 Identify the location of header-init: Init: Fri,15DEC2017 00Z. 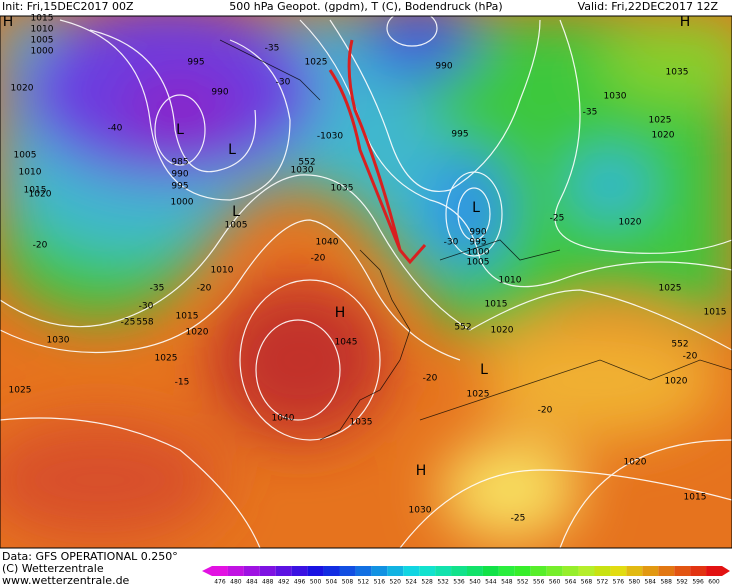
(68, 6).